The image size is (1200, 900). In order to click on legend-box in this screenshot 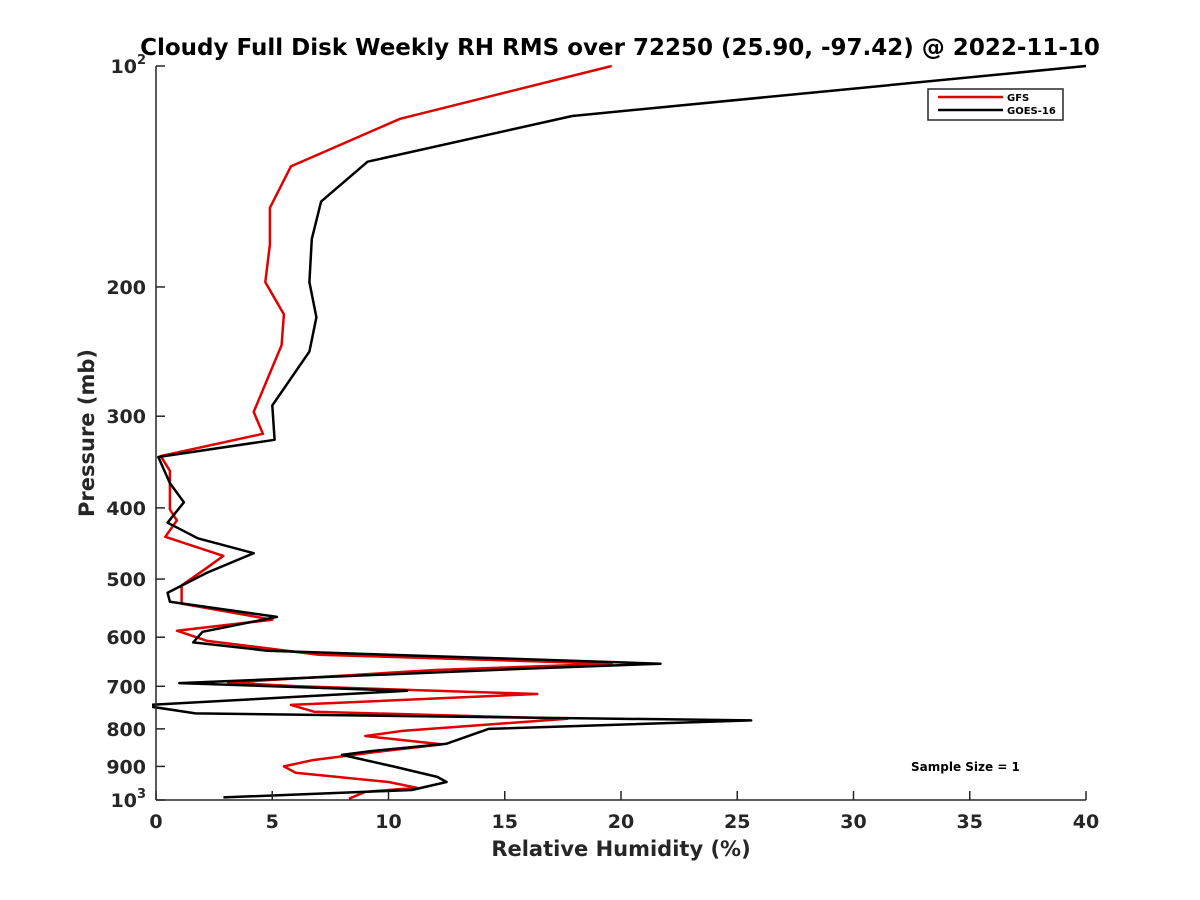, I will do `click(995, 104)`.